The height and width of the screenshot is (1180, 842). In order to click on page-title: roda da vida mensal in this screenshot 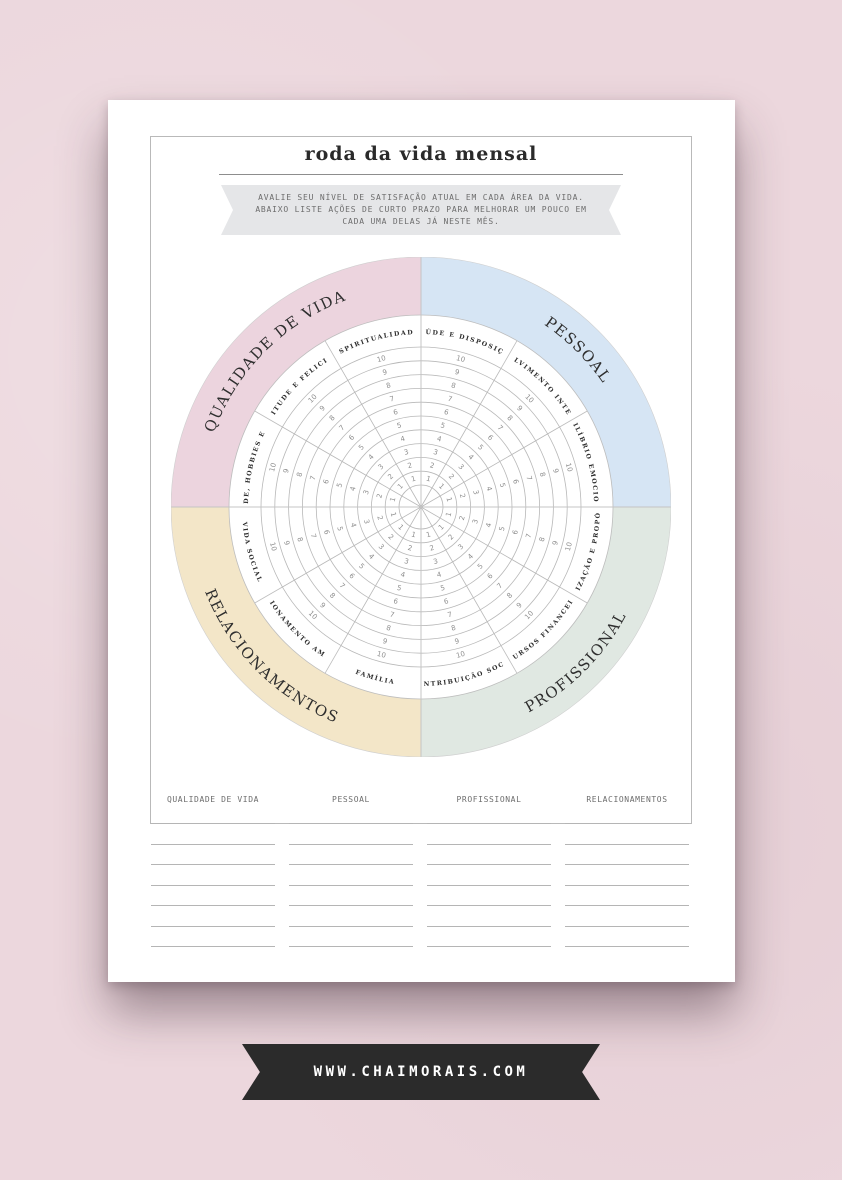, I will do `click(421, 154)`.